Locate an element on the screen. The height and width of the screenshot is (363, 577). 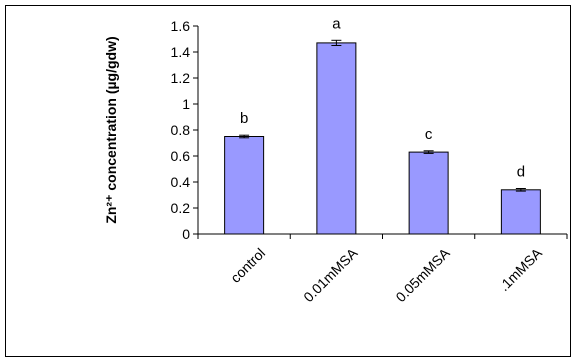
y-tick-label: 1 is located at coordinates (186, 104).